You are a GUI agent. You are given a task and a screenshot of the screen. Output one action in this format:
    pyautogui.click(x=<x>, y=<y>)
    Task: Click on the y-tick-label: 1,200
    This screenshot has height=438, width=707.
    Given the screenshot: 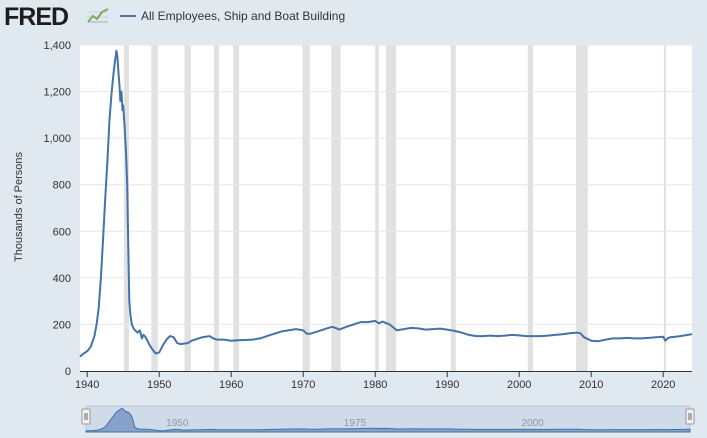 What is the action you would take?
    pyautogui.click(x=57, y=93)
    